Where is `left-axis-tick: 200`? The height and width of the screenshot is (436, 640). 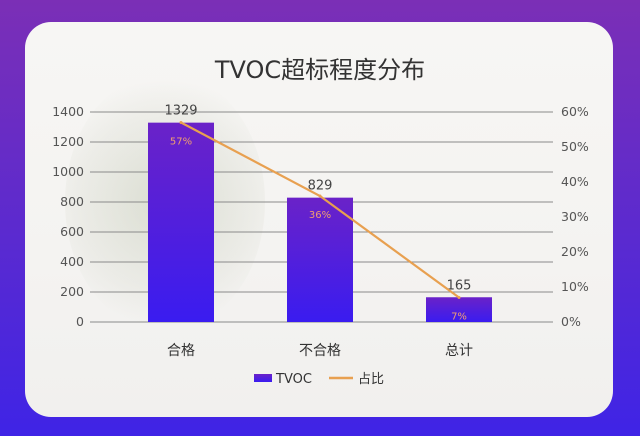
left-axis-tick: 200 is located at coordinates (72, 291).